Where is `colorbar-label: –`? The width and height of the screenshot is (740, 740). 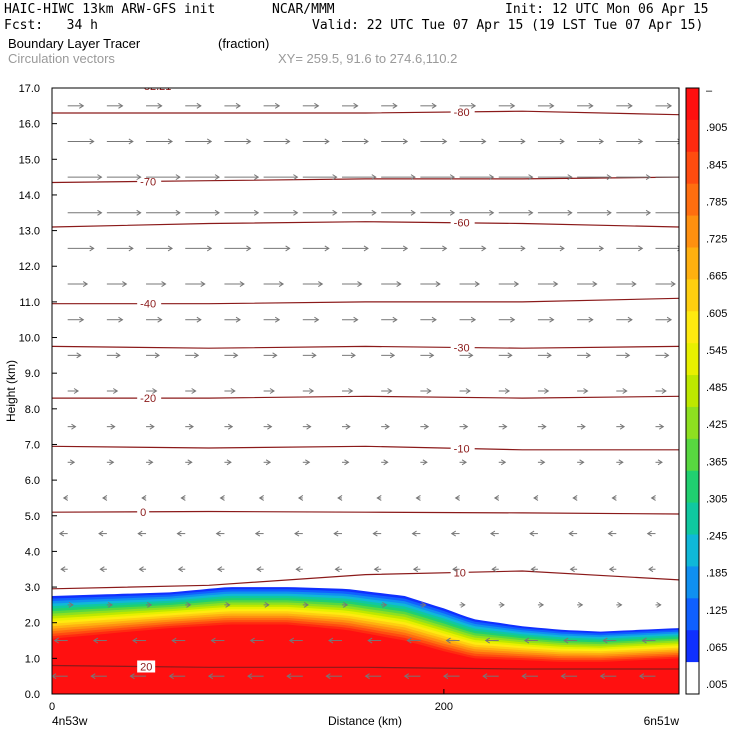 colorbar-label: – is located at coordinates (709, 91).